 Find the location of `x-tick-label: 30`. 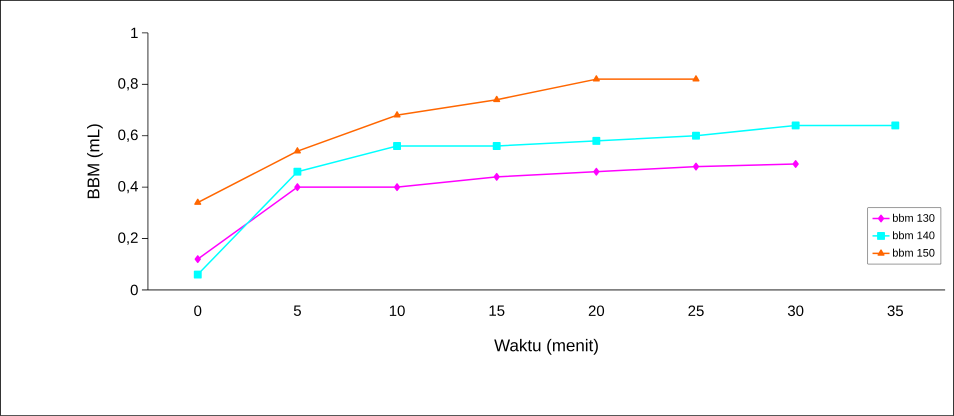

x-tick-label: 30 is located at coordinates (796, 311).